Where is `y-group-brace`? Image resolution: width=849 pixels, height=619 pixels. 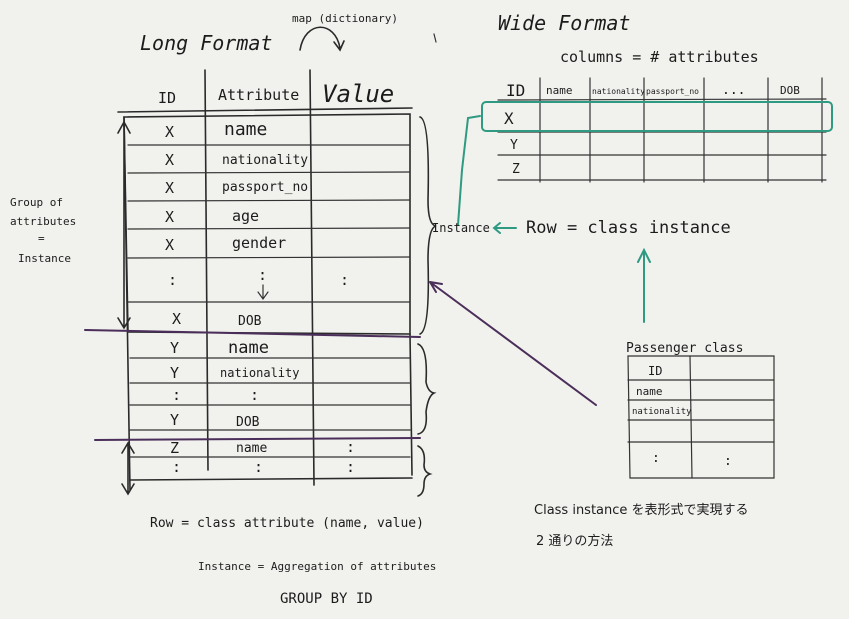 y-group-brace is located at coordinates (427, 389).